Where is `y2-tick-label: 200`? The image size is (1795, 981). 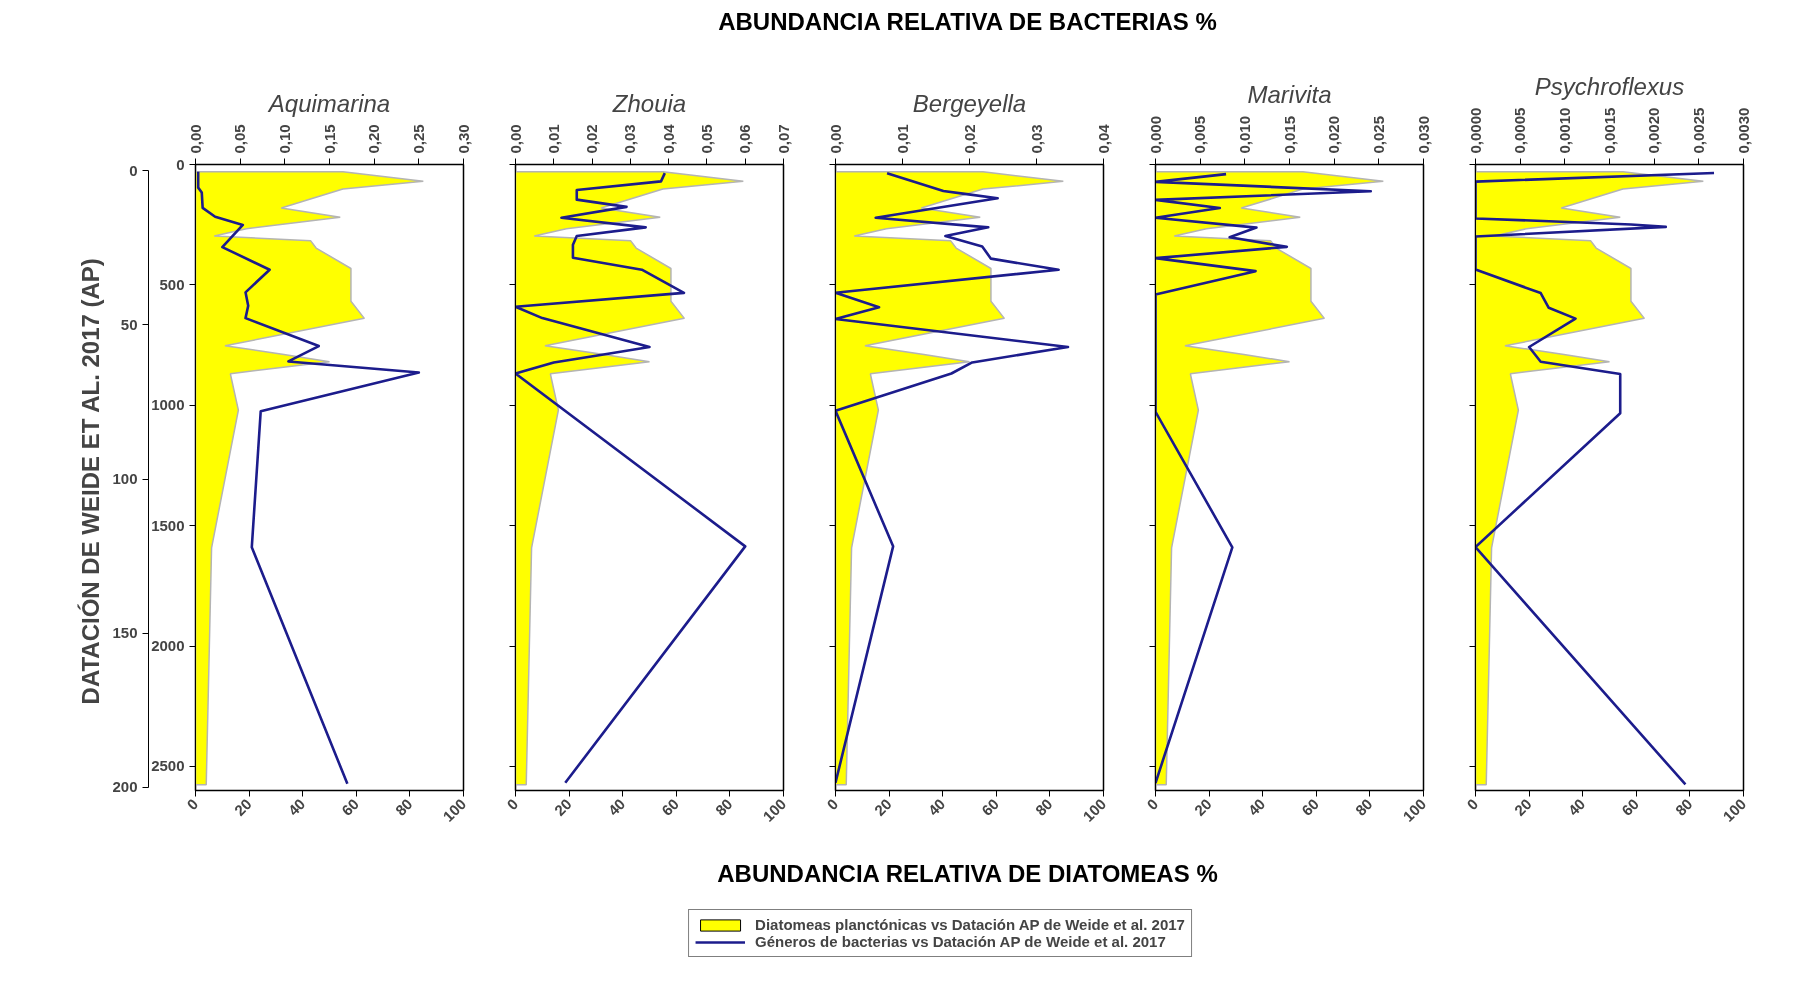
y2-tick-label: 200 is located at coordinates (125, 787).